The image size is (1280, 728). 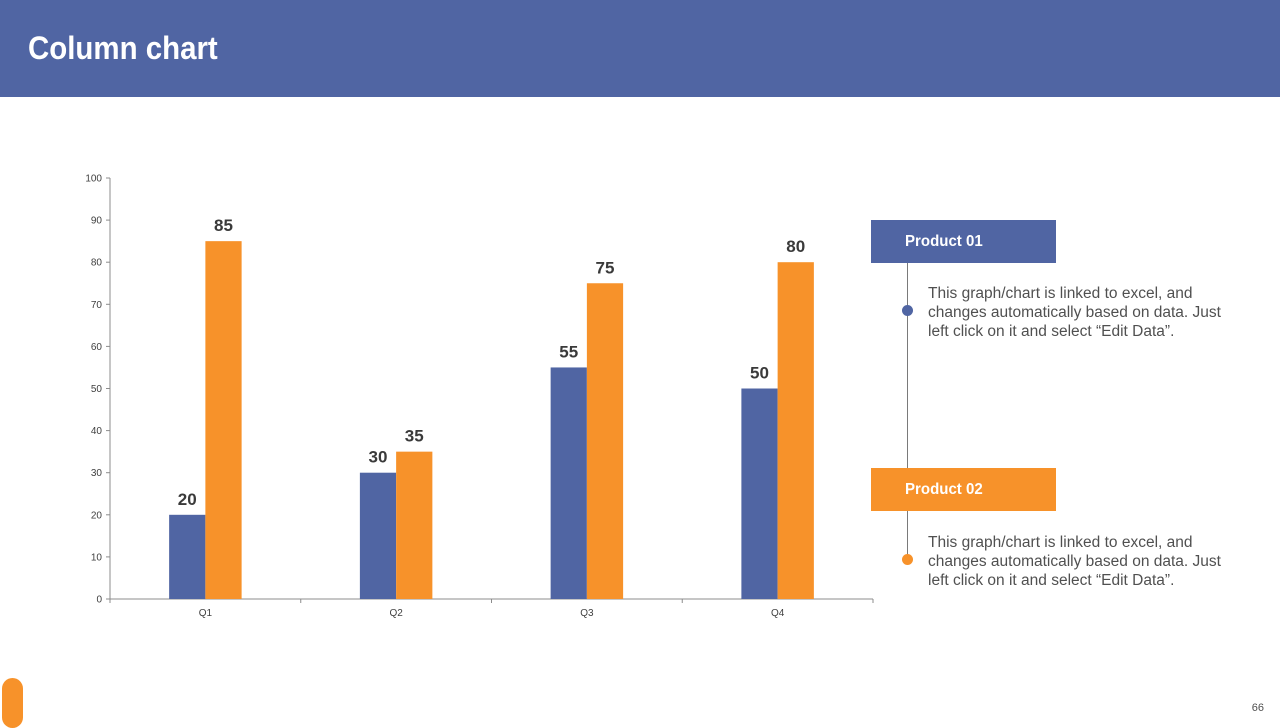 I want to click on y-tick-label: 50, so click(x=97, y=389).